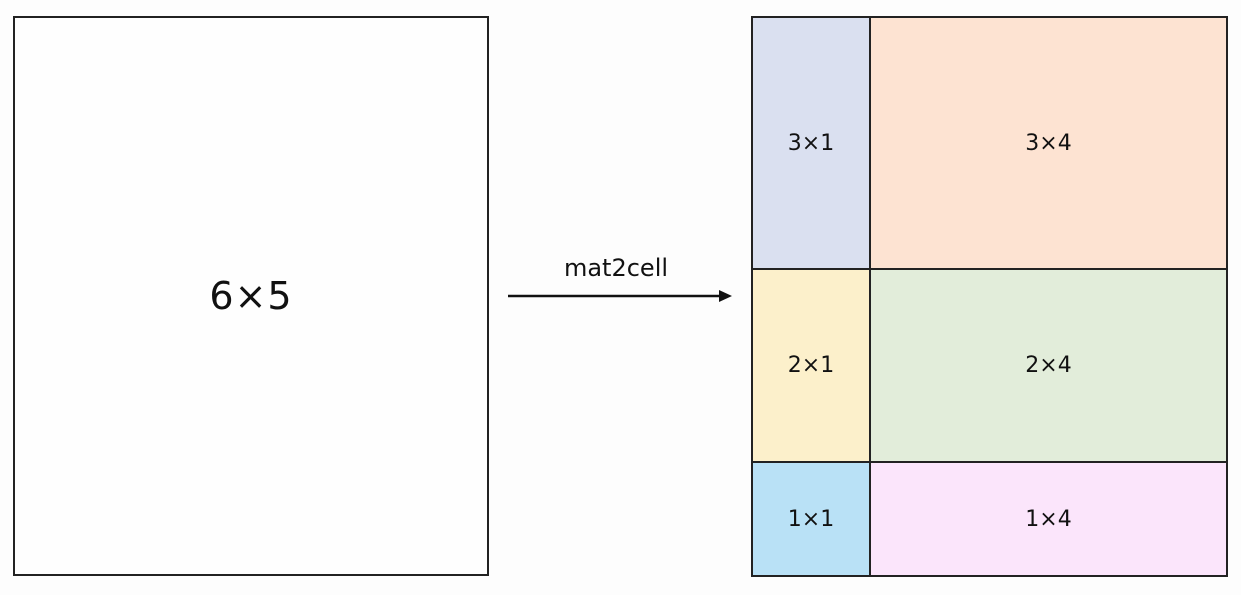 Image resolution: width=1241 pixels, height=595 pixels. I want to click on source-matrix-label: 6×5, so click(251, 296).